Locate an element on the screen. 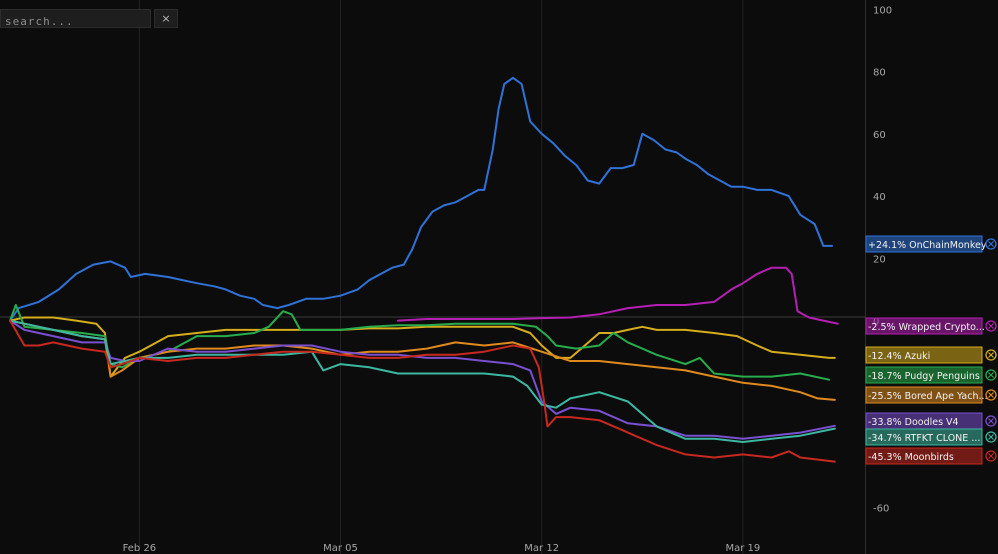  legend-item: -33.8% Doodles V4 is located at coordinates (931, 421).